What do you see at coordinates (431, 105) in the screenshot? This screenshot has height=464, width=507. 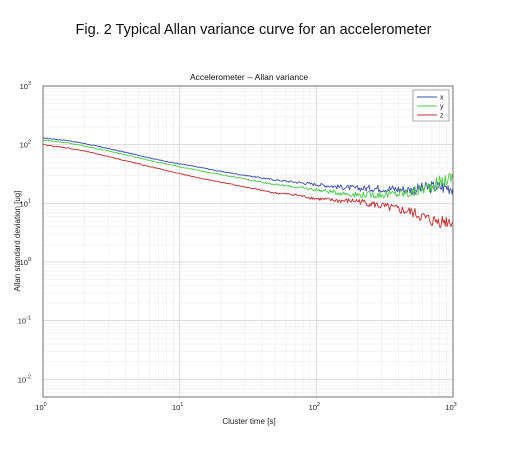 I see `legend: xyz` at bounding box center [431, 105].